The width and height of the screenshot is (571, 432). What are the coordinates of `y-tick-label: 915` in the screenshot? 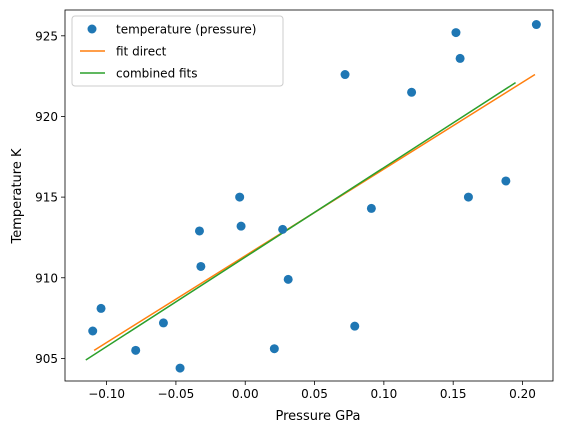 It's located at (46, 198).